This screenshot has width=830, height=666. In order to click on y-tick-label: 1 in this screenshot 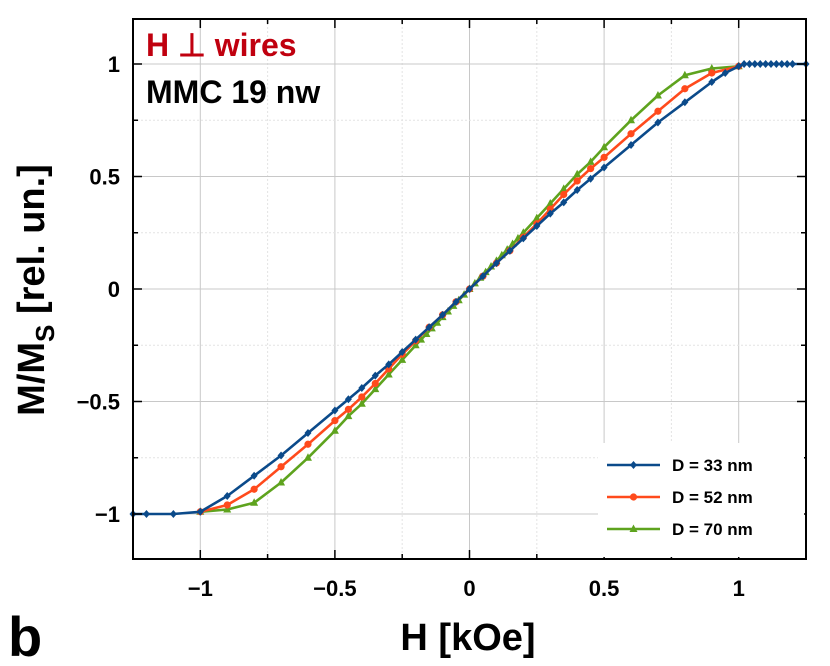, I will do `click(114, 64)`.